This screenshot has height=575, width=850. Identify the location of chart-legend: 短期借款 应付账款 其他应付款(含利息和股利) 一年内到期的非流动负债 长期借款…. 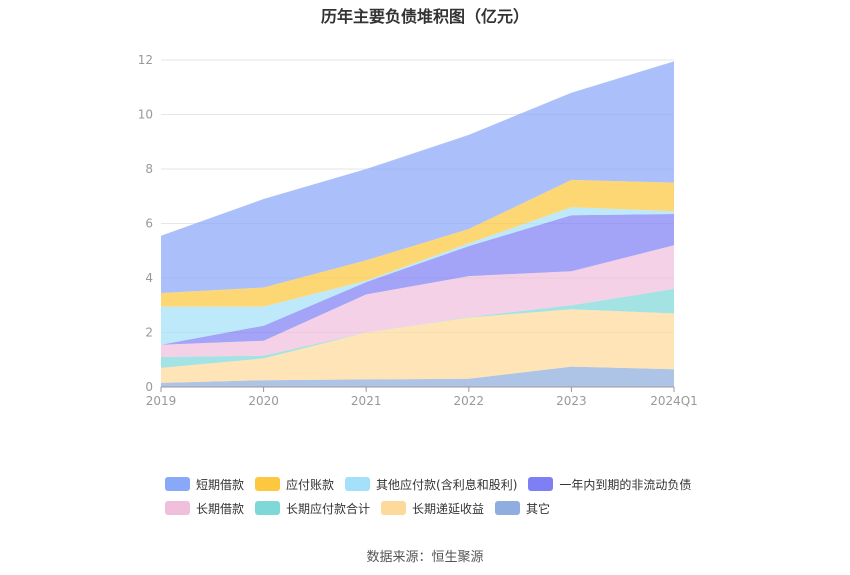
(445, 496).